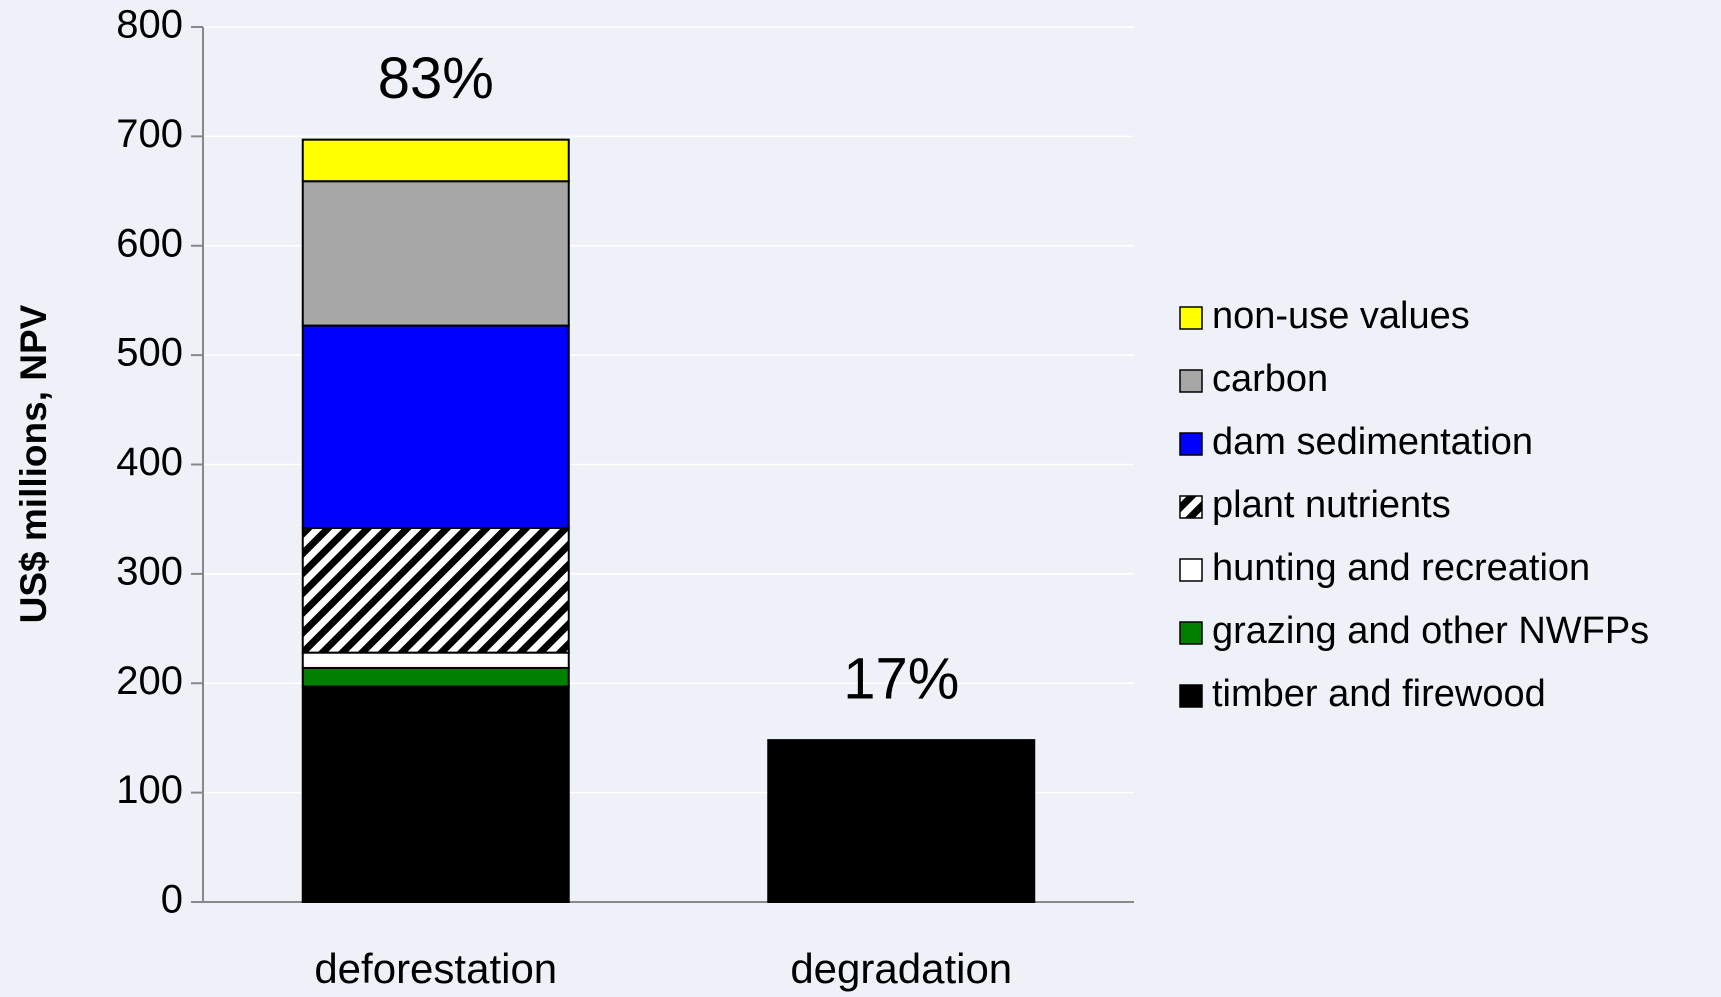 The height and width of the screenshot is (997, 1721). What do you see at coordinates (149, 790) in the screenshot?
I see `y-tick-label: 100` at bounding box center [149, 790].